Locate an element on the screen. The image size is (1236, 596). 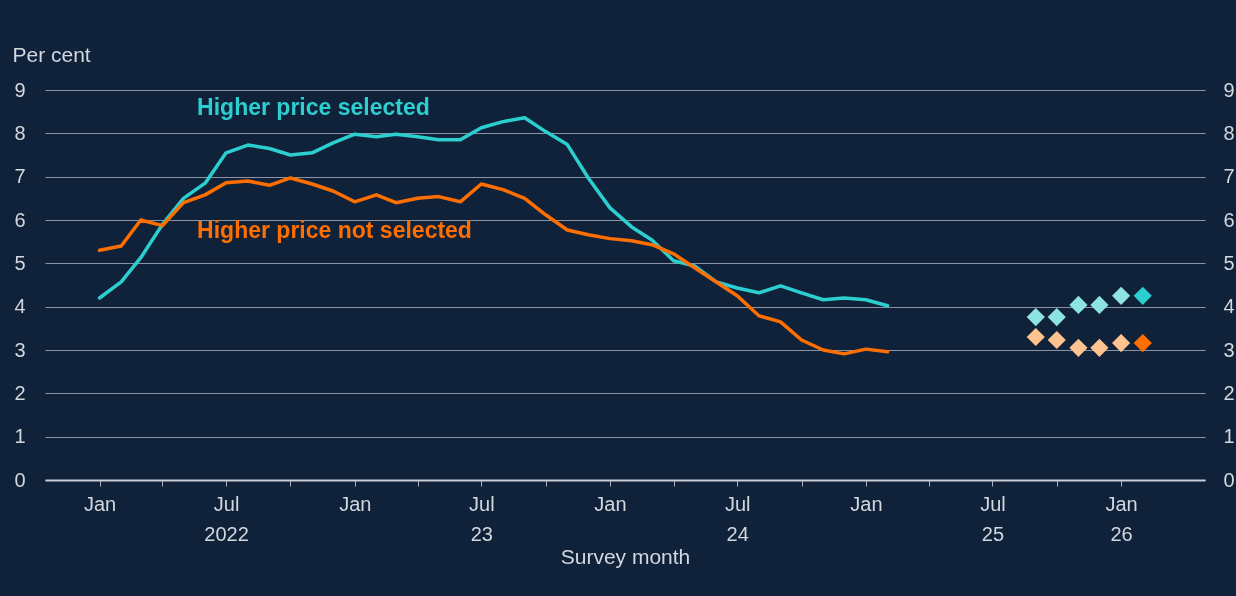
series-label: Higher price not selected is located at coordinates (334, 229).